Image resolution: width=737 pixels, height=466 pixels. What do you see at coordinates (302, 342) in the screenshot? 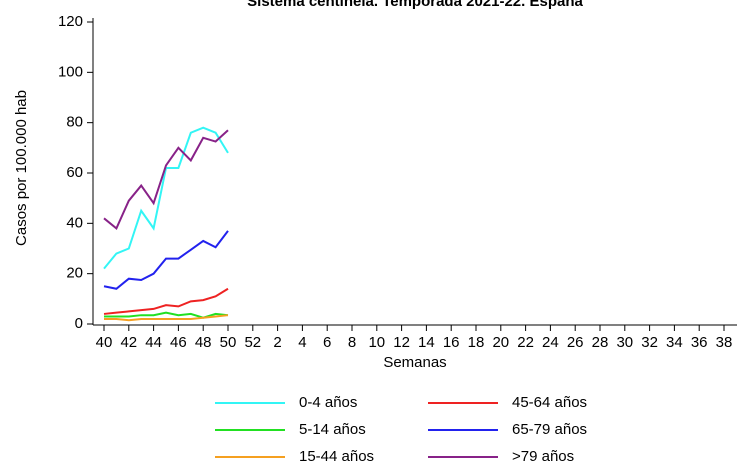
I see `x-tick-label: 4` at bounding box center [302, 342].